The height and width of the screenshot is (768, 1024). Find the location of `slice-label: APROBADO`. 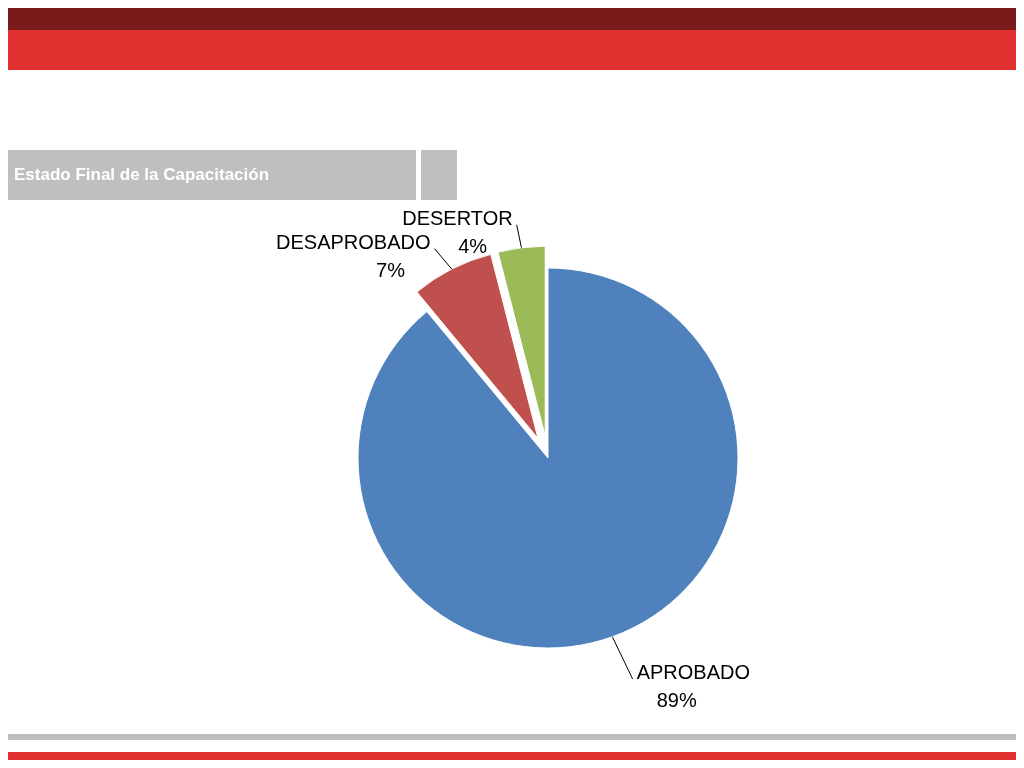

slice-label: APROBADO is located at coordinates (693, 672).